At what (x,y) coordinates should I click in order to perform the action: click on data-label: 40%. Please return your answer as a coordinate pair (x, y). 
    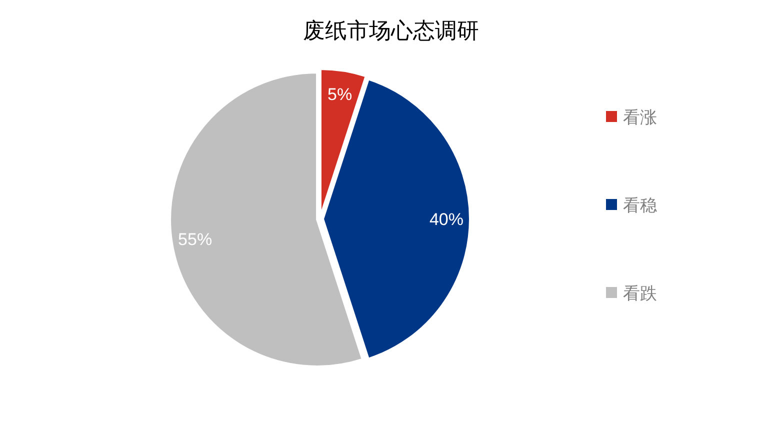
    Looking at the image, I should click on (446, 219).